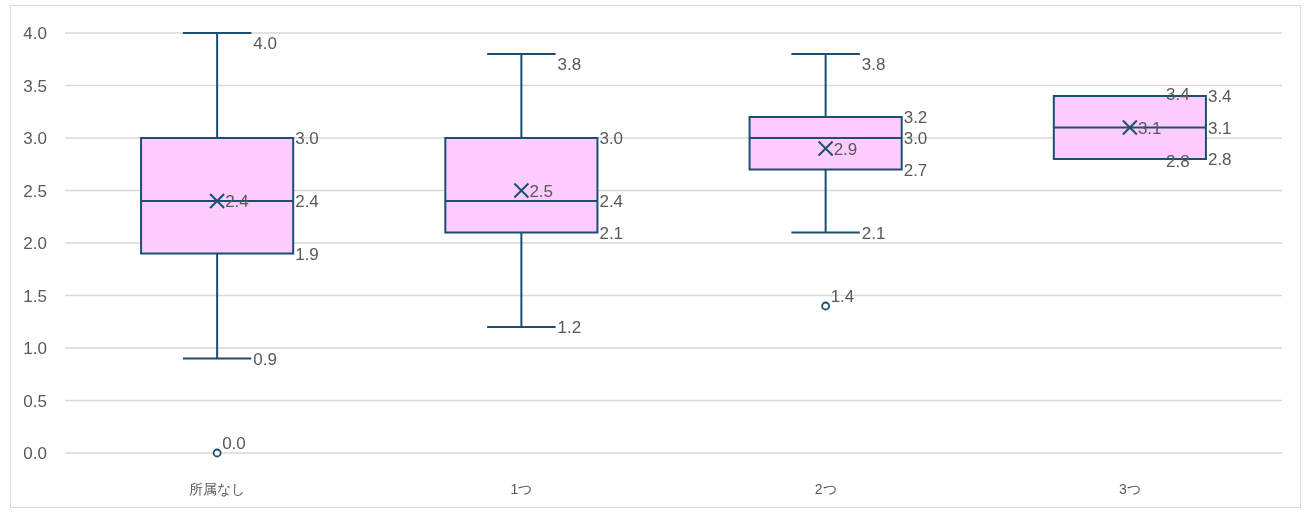  What do you see at coordinates (35, 138) in the screenshot?
I see `y-tick-label: 3.0` at bounding box center [35, 138].